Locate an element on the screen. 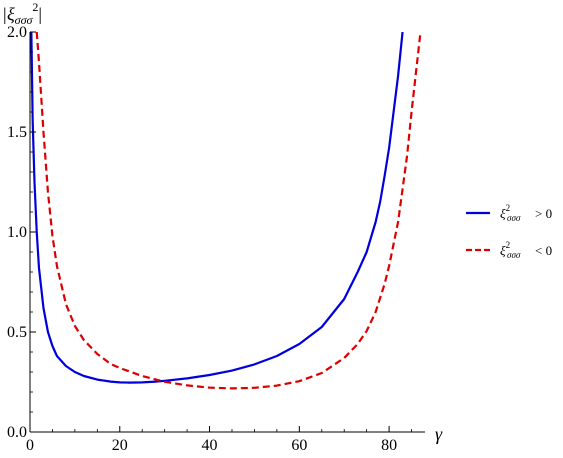  legend-operator-0: > 0 is located at coordinates (543, 213).